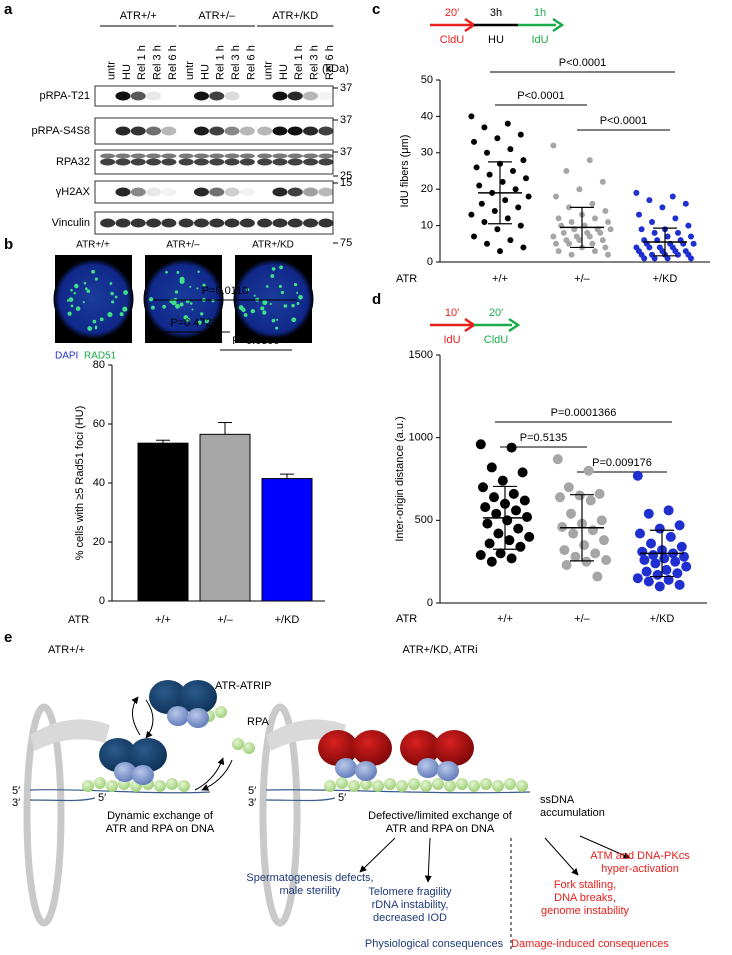  I want to click on panel-letter: b, so click(8, 244).